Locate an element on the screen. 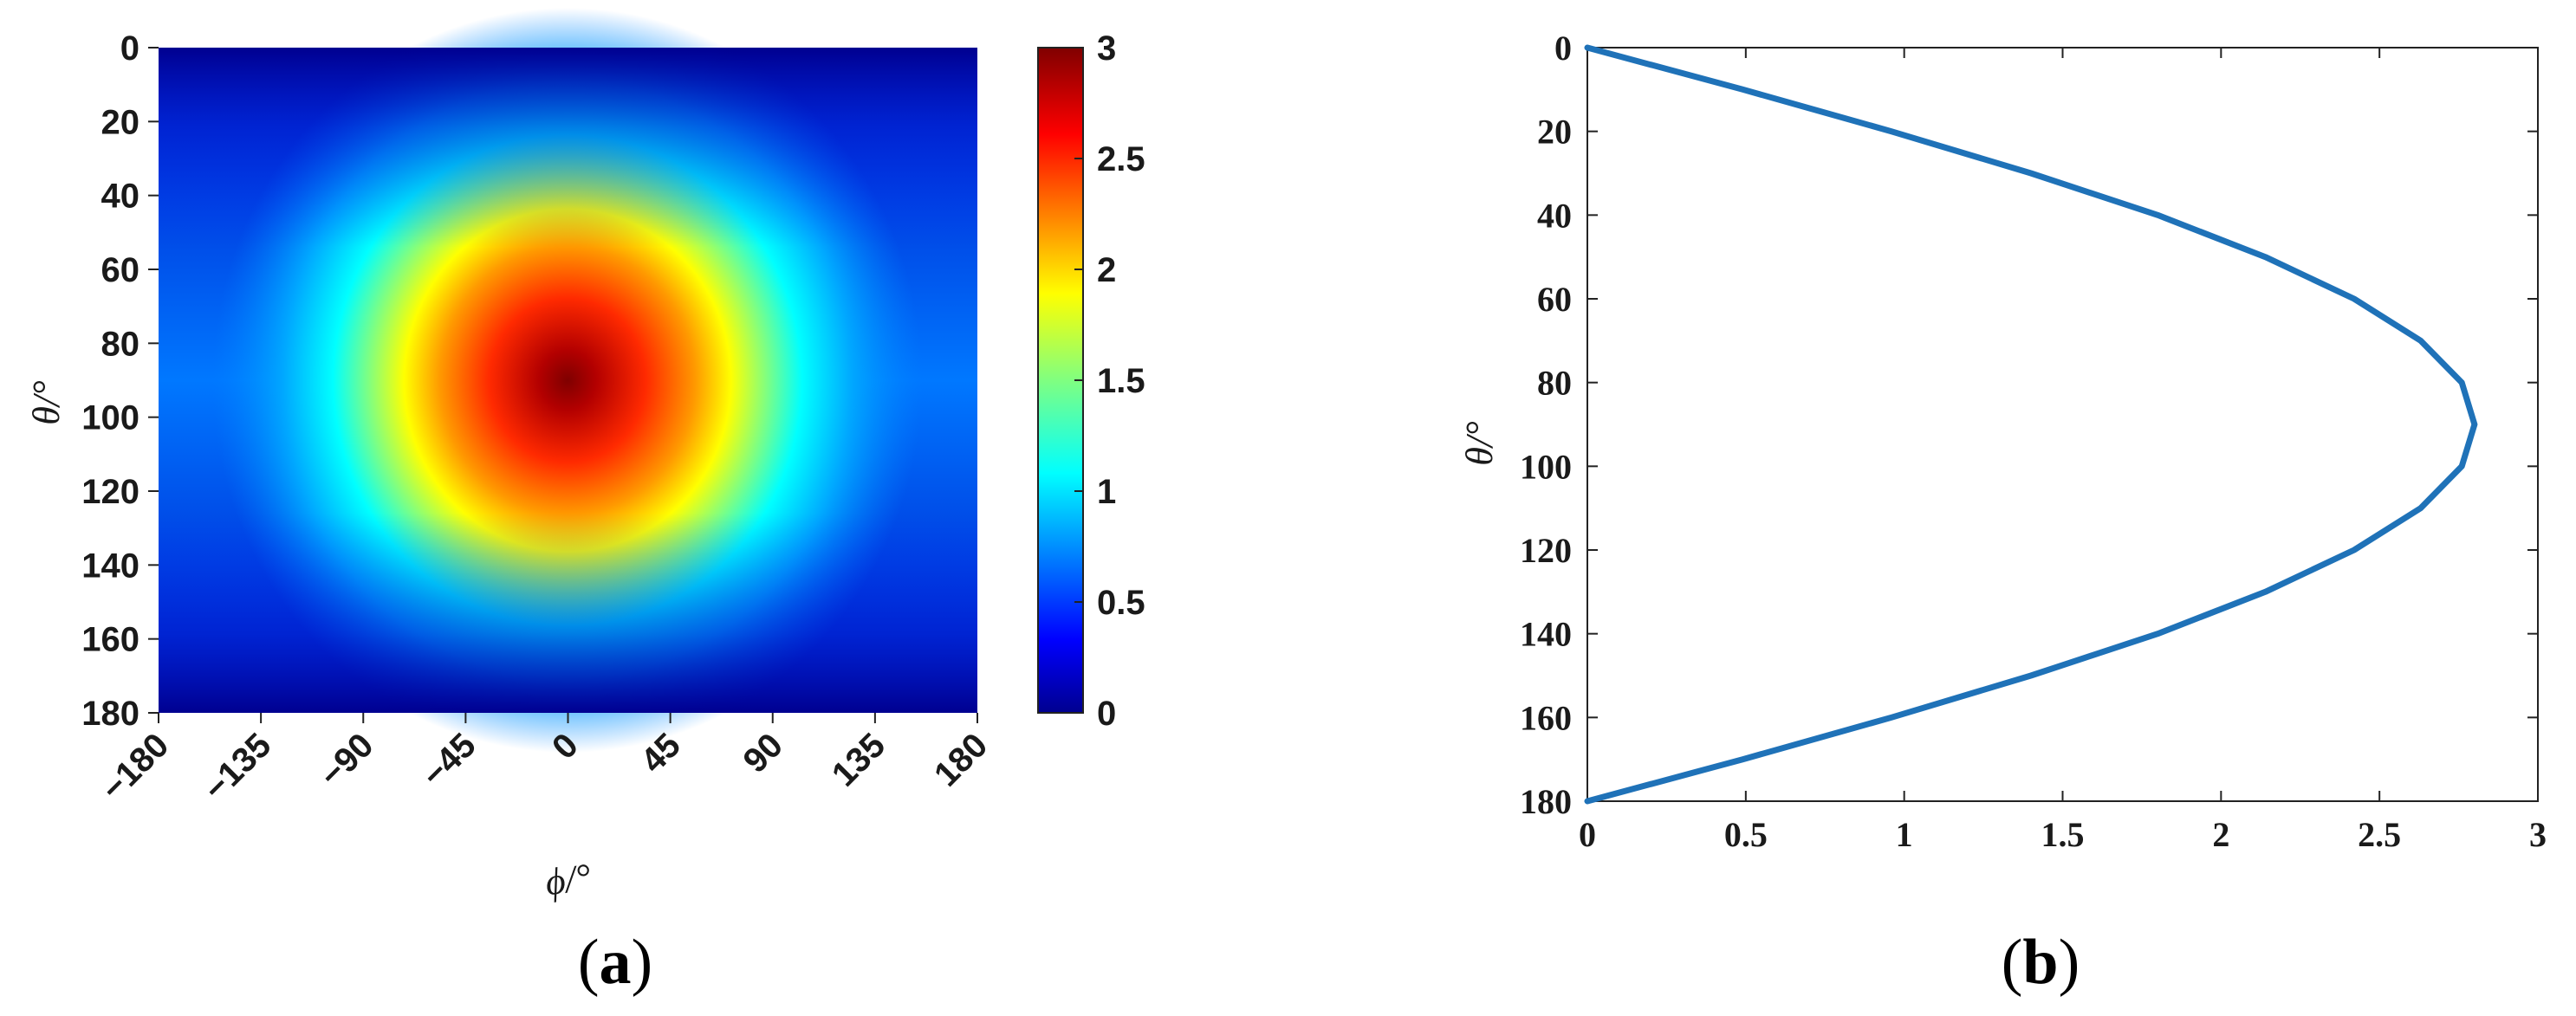 This screenshot has height=1016, width=2576. line-y-tick-label: 140 is located at coordinates (1546, 634).